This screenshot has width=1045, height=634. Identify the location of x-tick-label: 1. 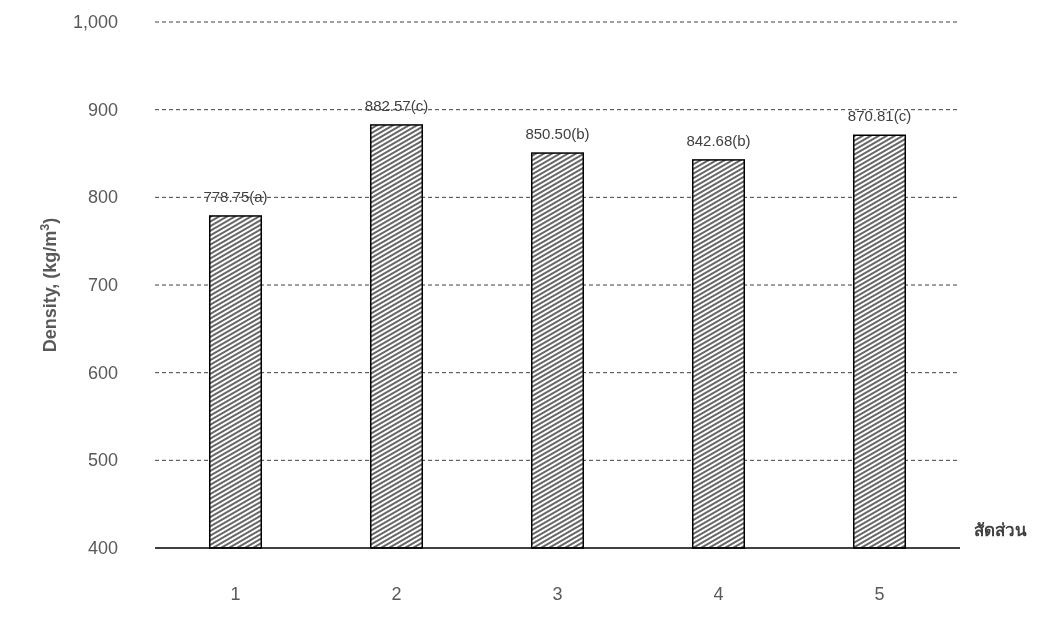
(235, 594).